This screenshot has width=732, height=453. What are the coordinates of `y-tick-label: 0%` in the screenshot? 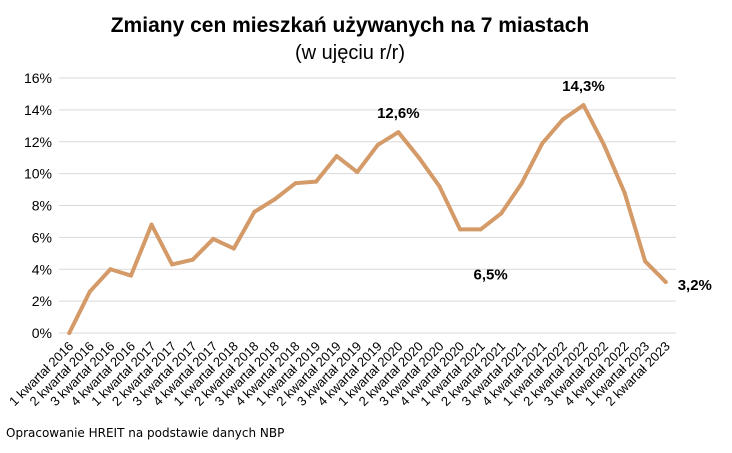 It's located at (42, 333).